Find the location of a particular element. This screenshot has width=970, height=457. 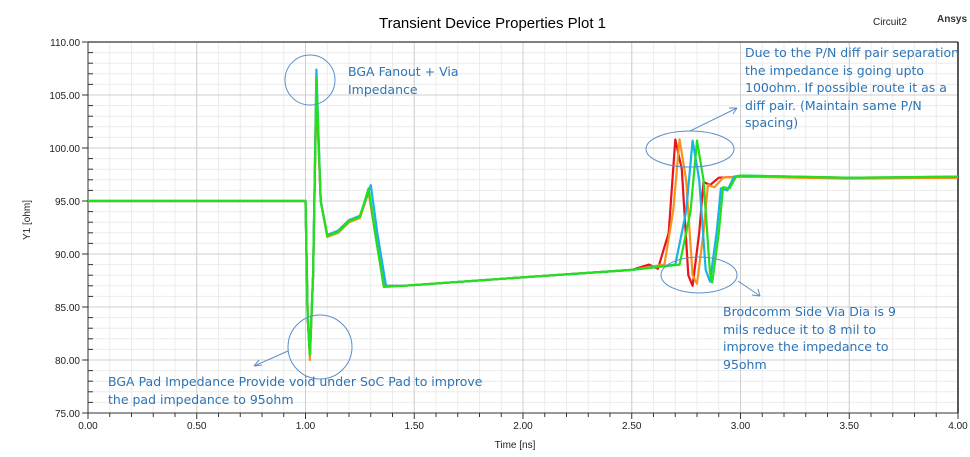

y-tick-label: 80.00 is located at coordinates (67, 361).